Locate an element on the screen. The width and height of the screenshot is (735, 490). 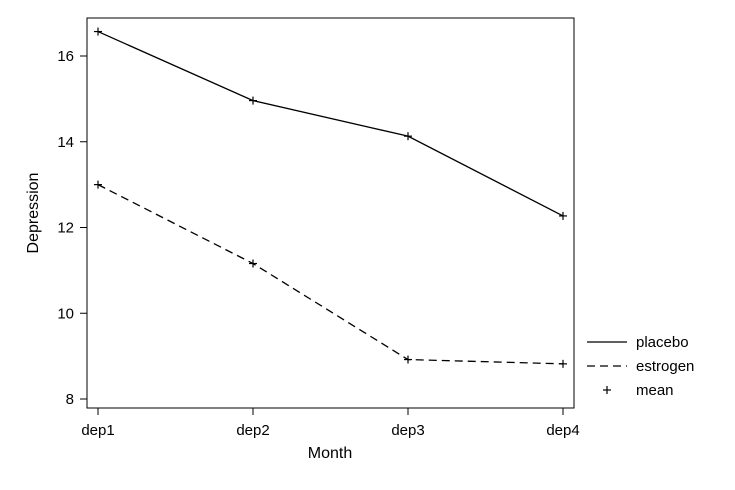
x-tick-label-dep1: dep1 is located at coordinates (97, 430).